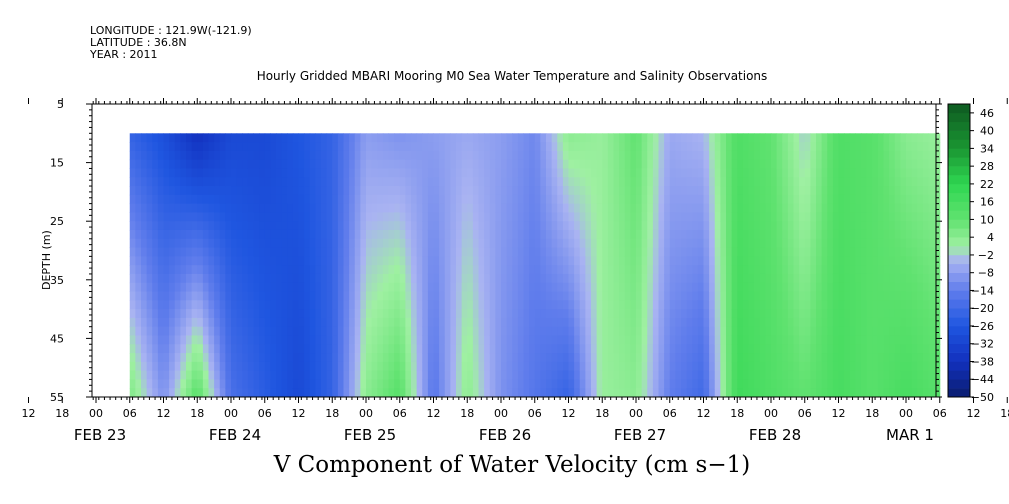  I want to click on colorbar-segment, so click(959, 313).